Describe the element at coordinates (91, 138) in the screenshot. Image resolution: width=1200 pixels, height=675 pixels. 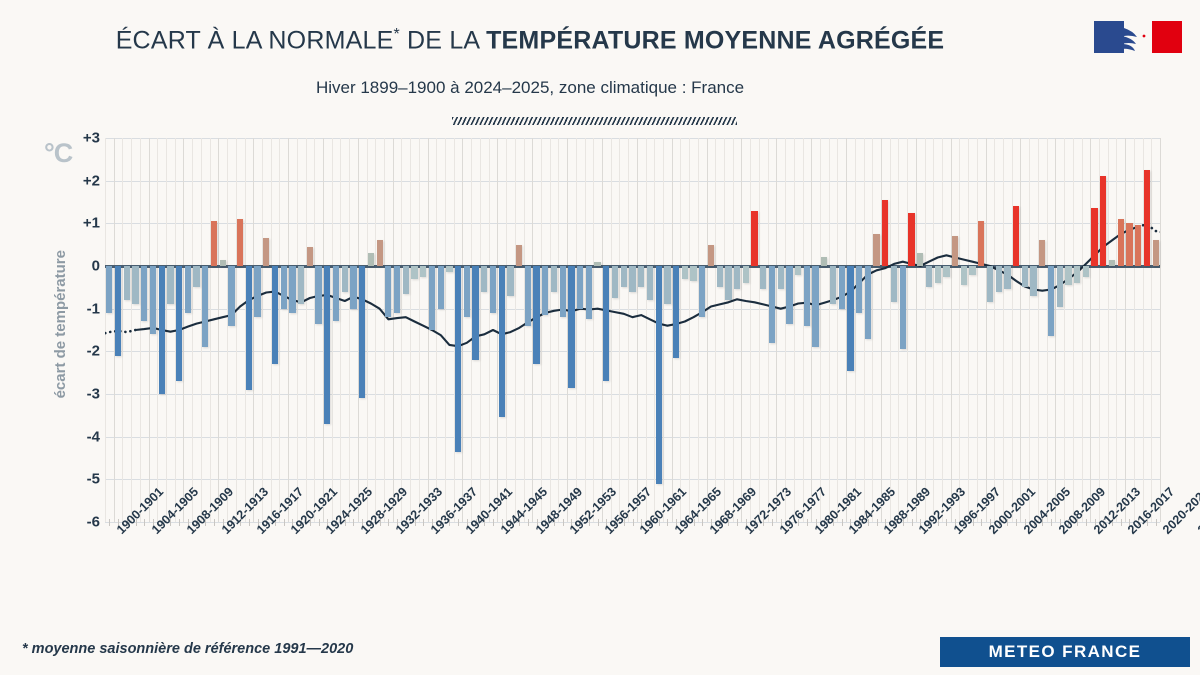
I see `y-tick-label: +3` at that location.